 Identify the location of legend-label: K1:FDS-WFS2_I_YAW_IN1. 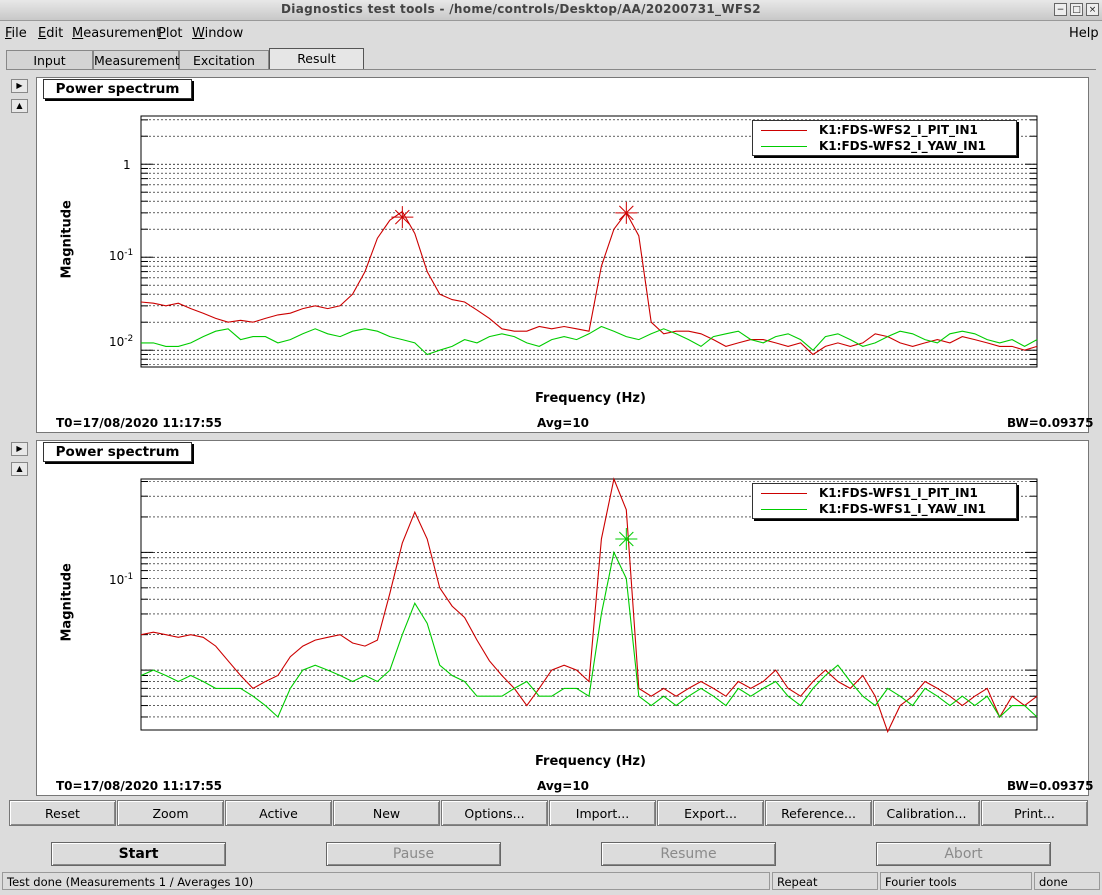
(902, 146).